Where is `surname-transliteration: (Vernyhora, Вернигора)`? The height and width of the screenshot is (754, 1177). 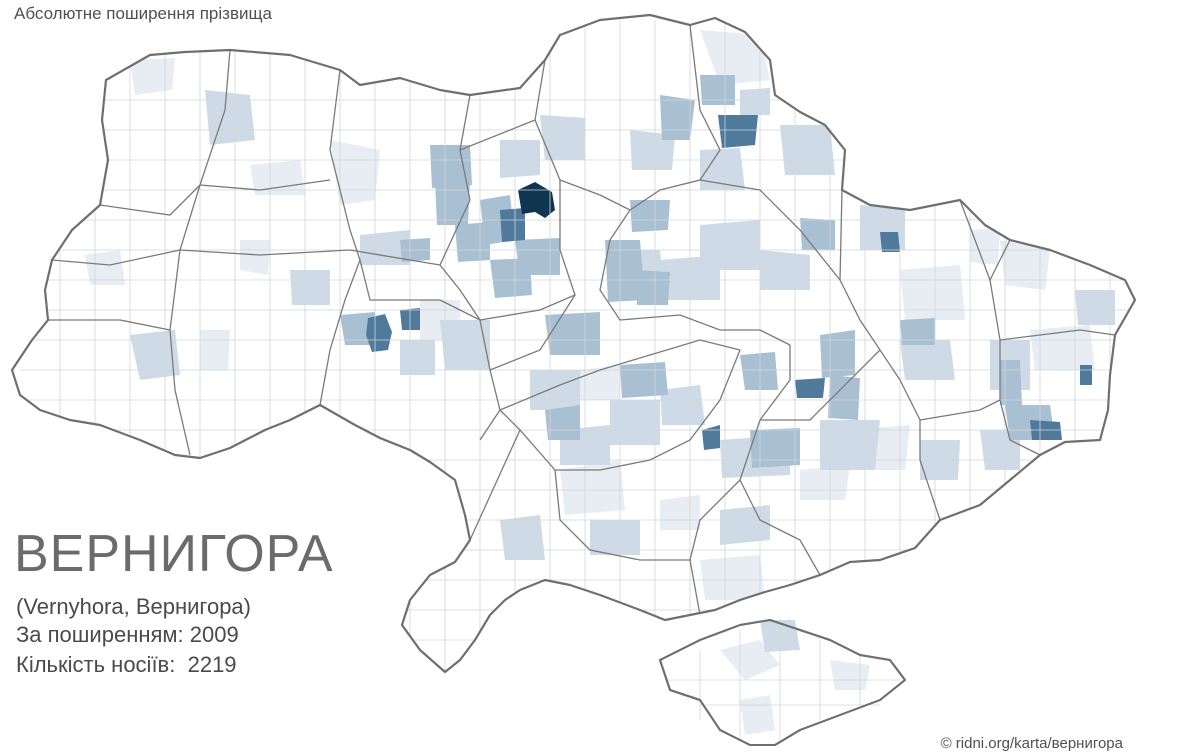
surname-transliteration: (Vernyhora, Вернигора) is located at coordinates (133, 606).